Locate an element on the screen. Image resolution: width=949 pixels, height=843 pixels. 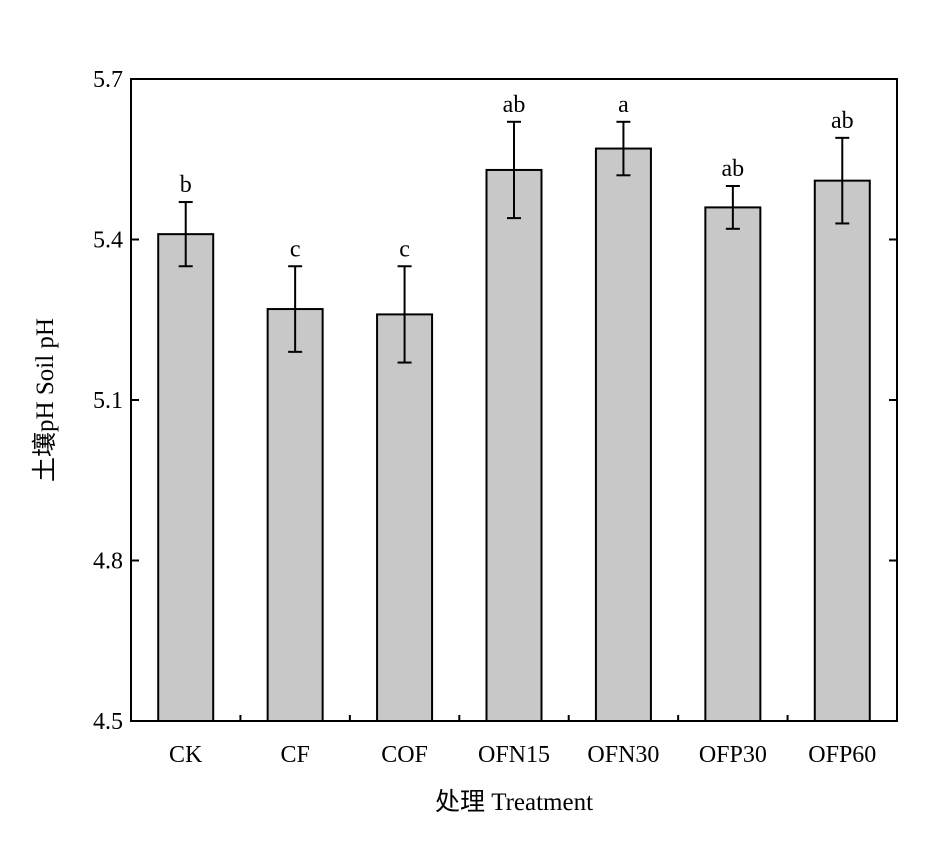
x-tick-label: OFN15 is located at coordinates (514, 755).